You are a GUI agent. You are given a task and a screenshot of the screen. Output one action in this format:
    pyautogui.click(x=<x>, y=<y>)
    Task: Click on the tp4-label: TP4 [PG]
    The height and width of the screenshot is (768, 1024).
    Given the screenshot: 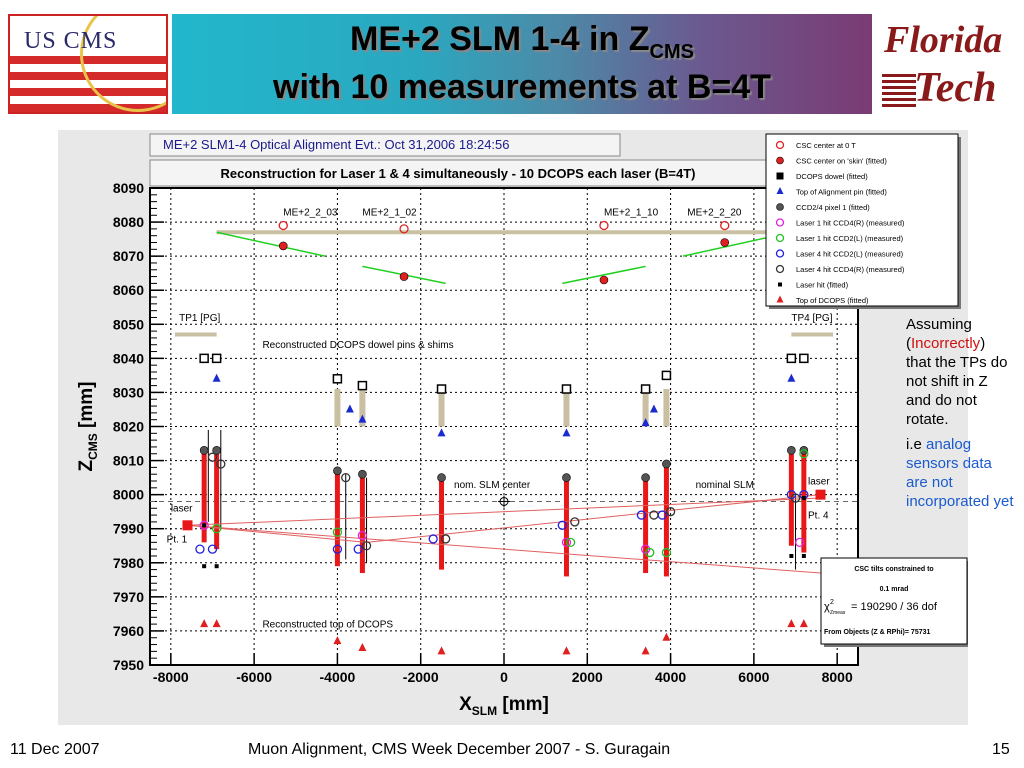 What is the action you would take?
    pyautogui.click(x=811, y=318)
    